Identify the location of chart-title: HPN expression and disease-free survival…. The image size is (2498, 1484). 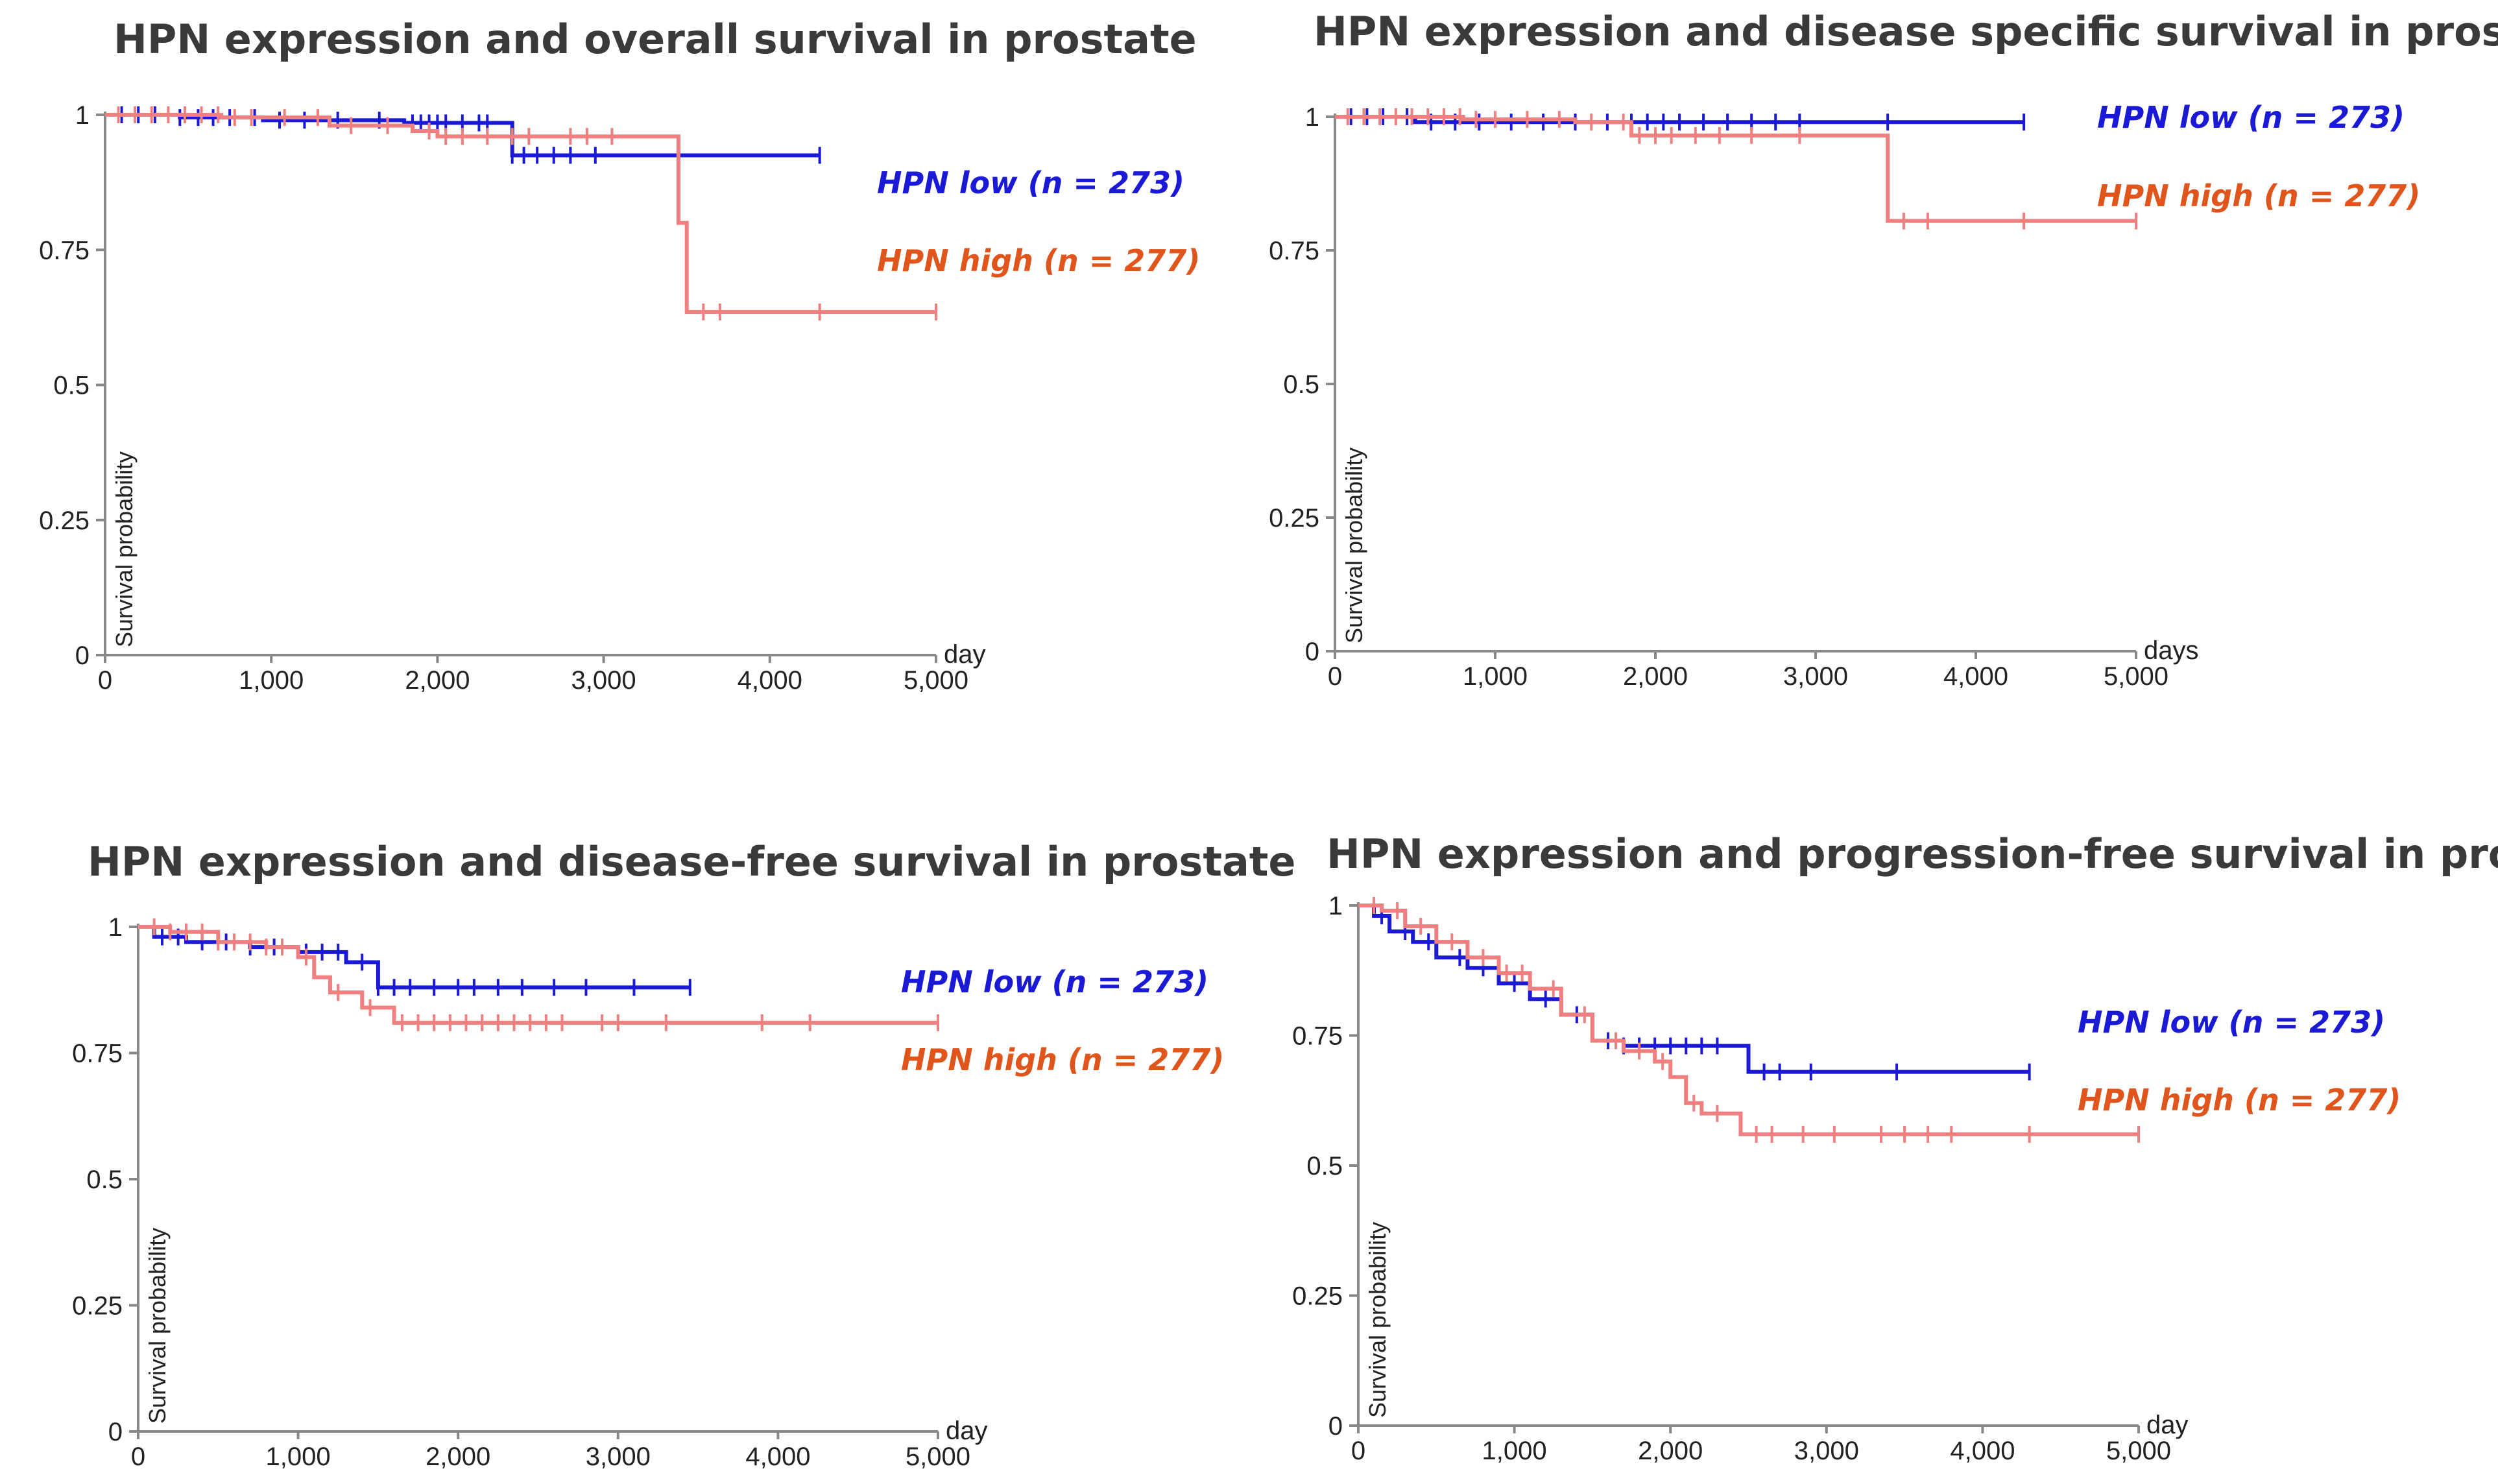
(692, 862).